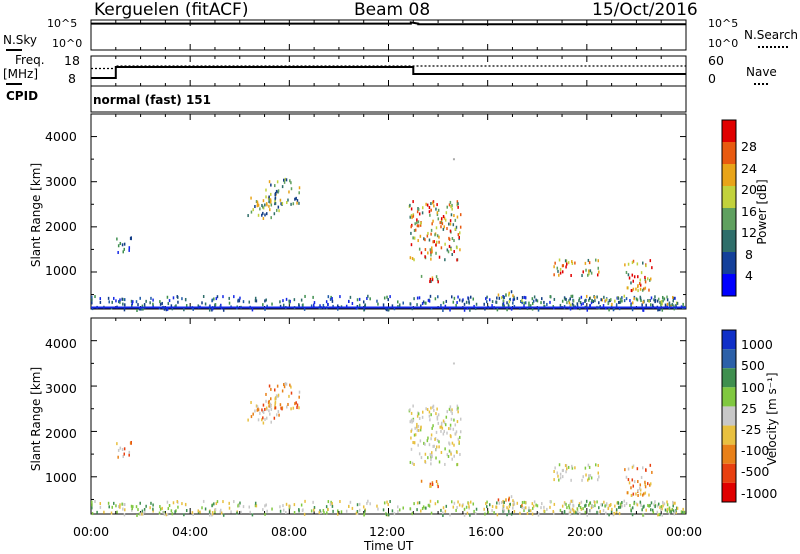 The width and height of the screenshot is (800, 554). I want to click on power-cbar-tick-4: 4, so click(749, 275).